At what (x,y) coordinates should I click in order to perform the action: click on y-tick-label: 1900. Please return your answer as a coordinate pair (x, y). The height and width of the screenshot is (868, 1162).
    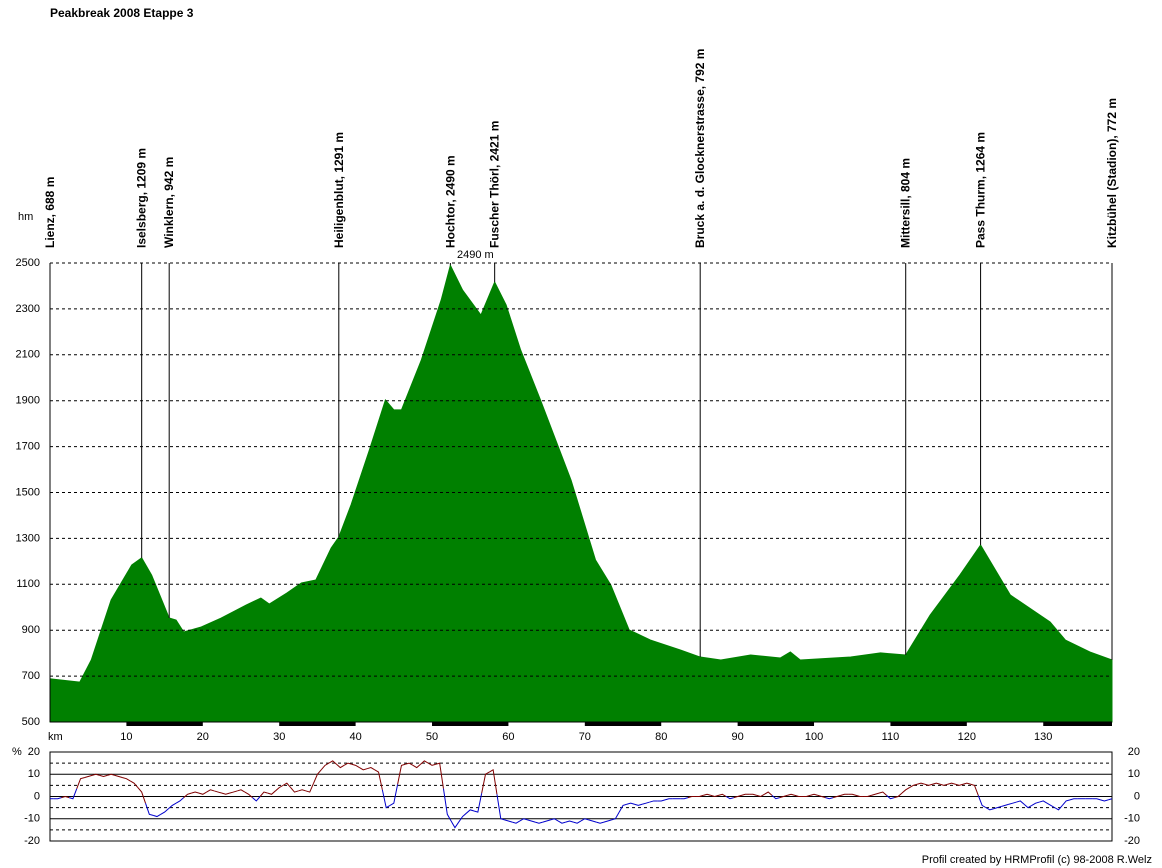
    Looking at the image, I should click on (28, 401).